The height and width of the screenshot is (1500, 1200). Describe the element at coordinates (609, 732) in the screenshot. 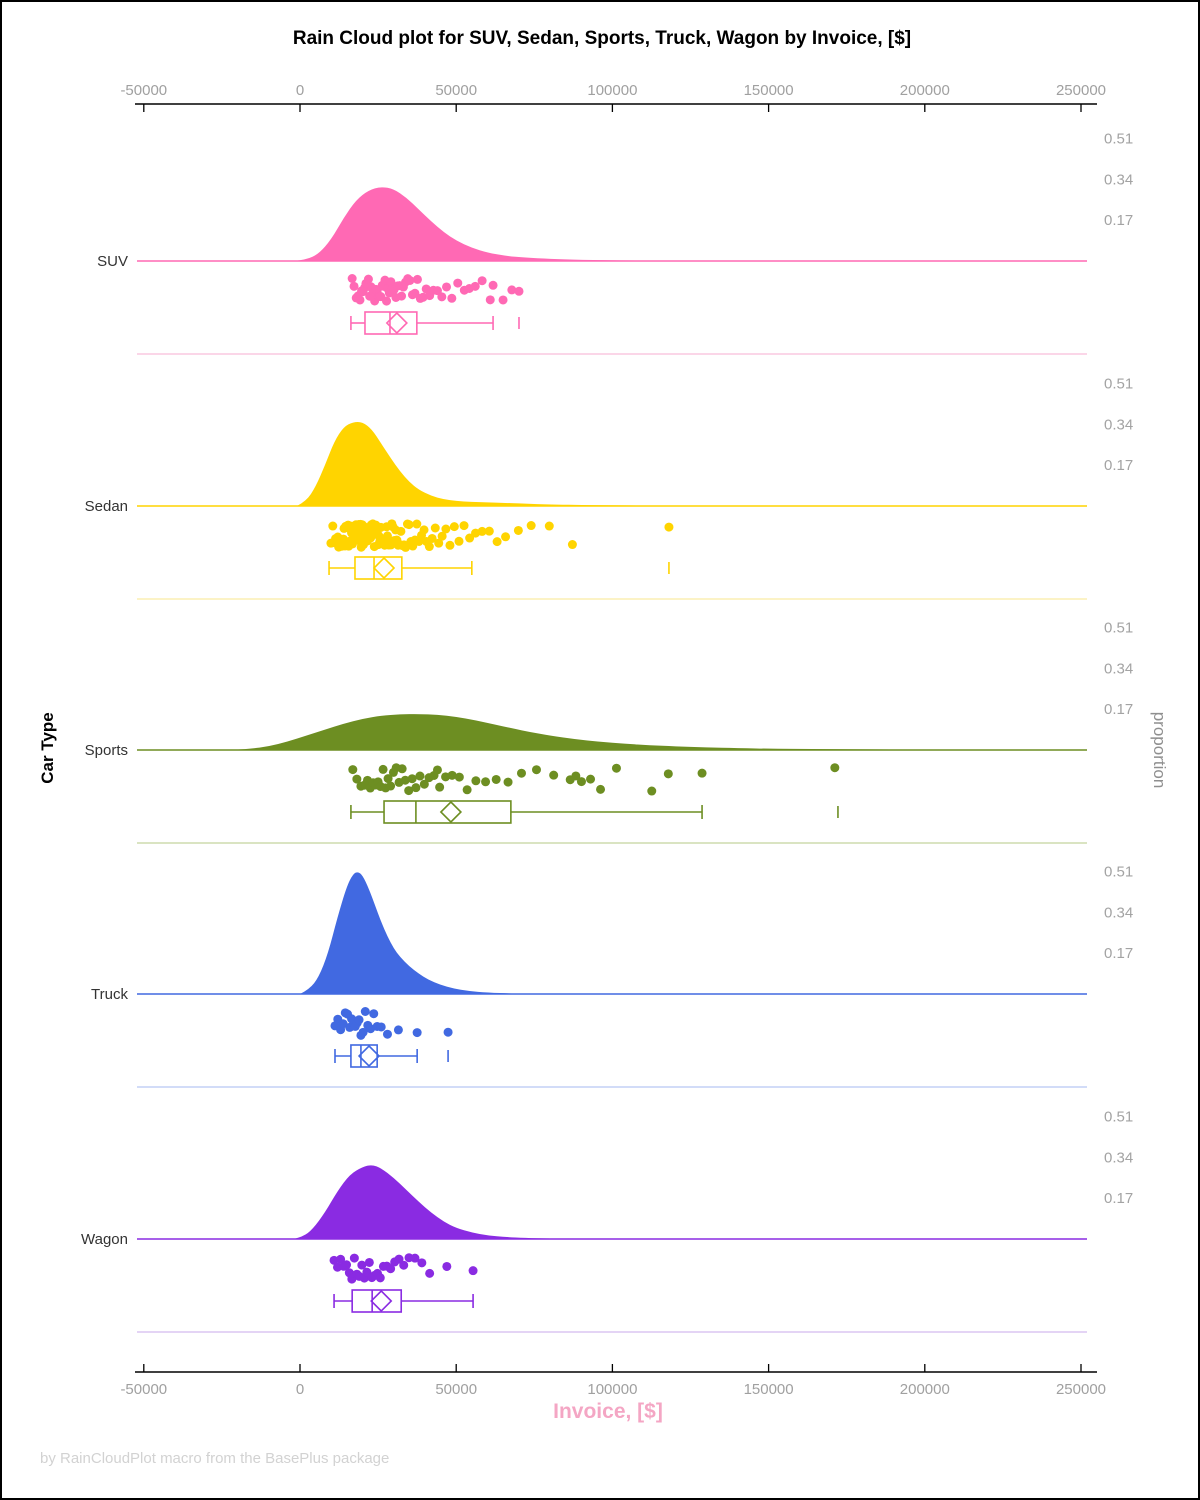

I see `panel-sports: Sports 0.17 0.34 0.51` at that location.